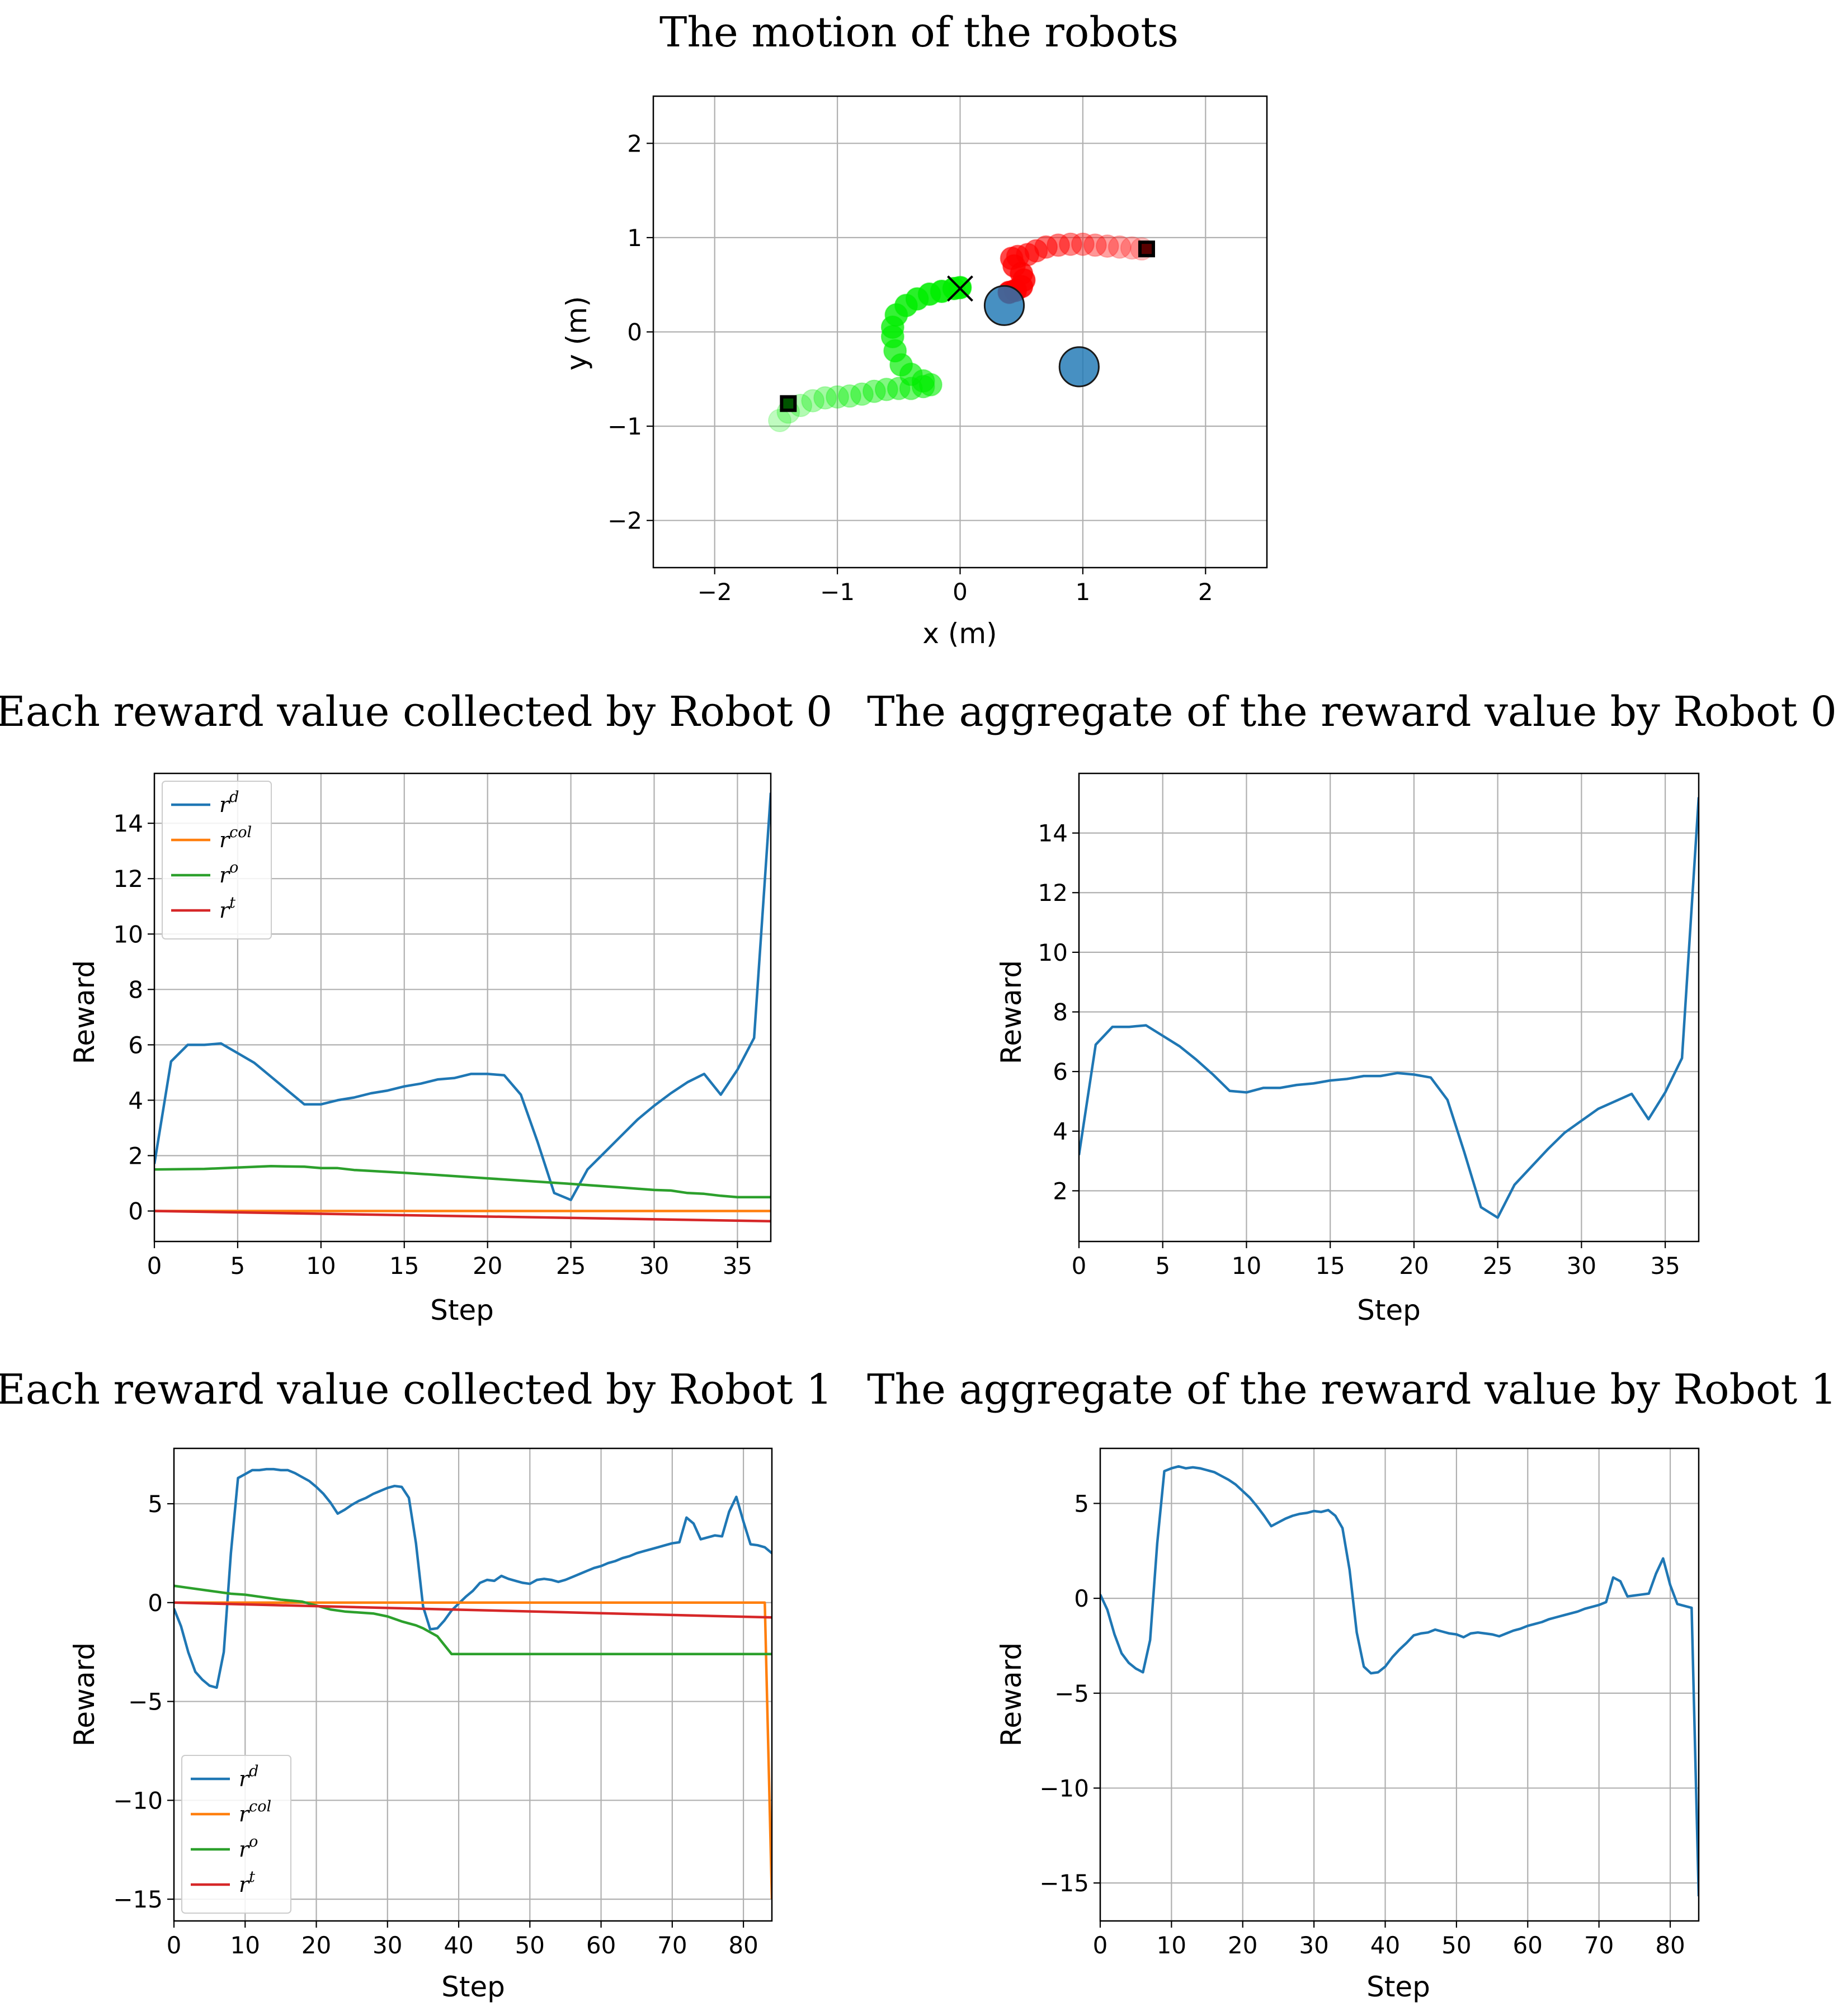 The width and height of the screenshot is (1838, 2016). Describe the element at coordinates (919, 32) in the screenshot. I see `chart-title-motion: The motion of the robots` at that location.